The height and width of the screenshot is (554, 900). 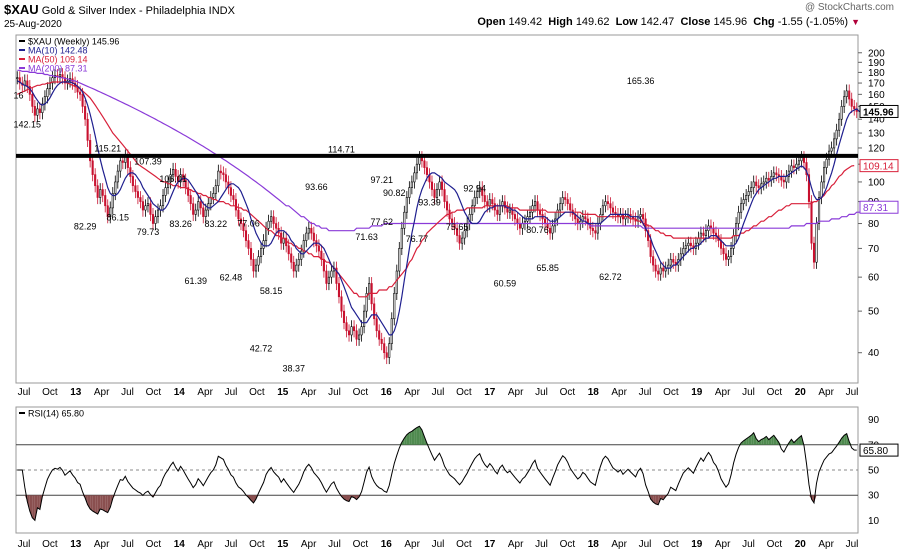 What do you see at coordinates (801, 392) in the screenshot?
I see `price-x-tick-label: 20` at bounding box center [801, 392].